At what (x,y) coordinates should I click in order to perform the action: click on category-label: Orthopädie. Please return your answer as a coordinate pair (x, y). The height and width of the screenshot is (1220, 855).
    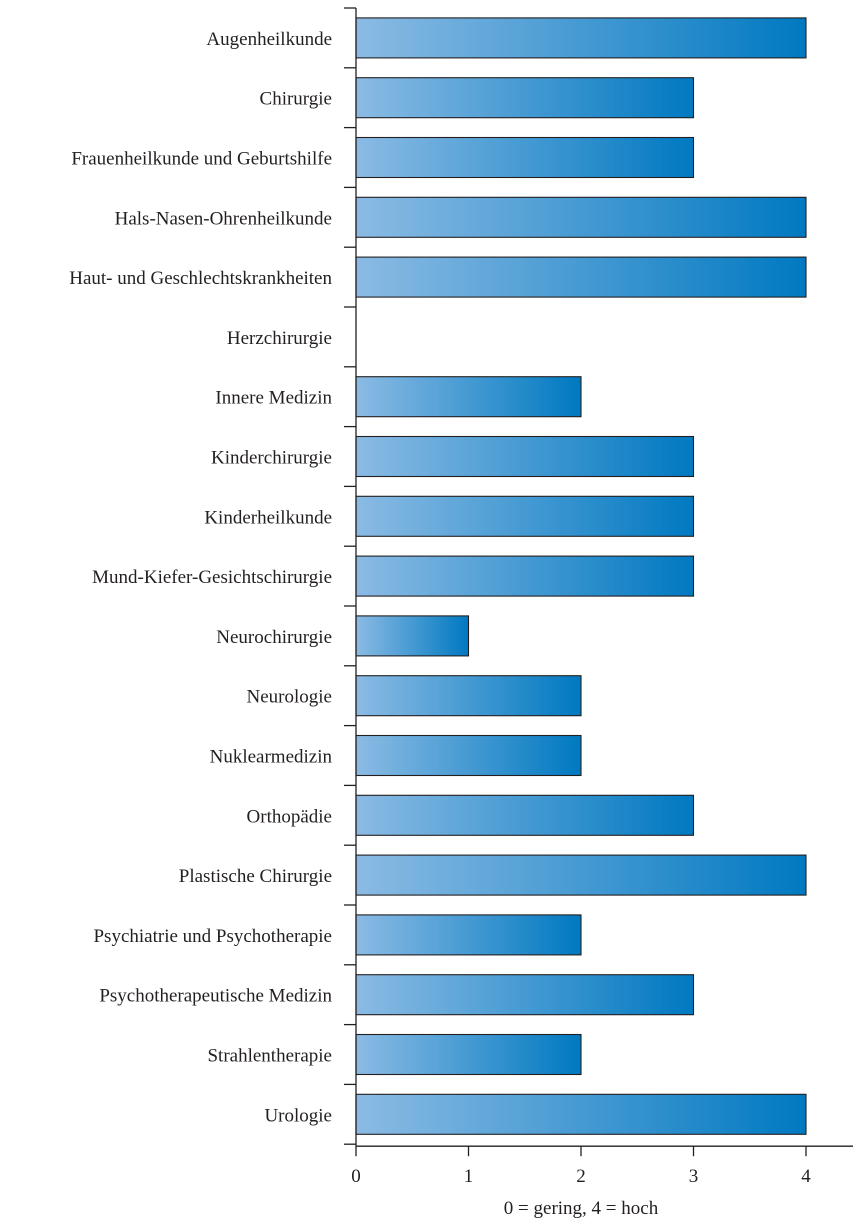
    Looking at the image, I should click on (289, 816).